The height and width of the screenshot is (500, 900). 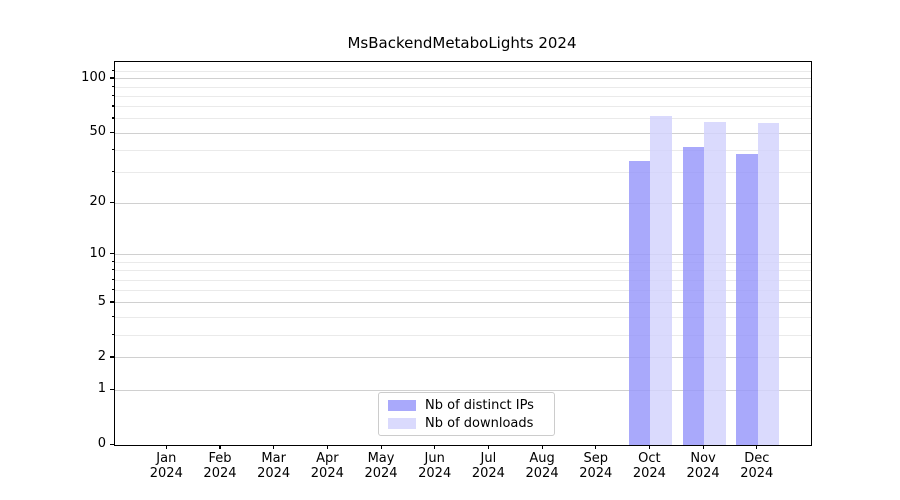 I want to click on y-tick-label-0: 0, so click(x=101, y=443).